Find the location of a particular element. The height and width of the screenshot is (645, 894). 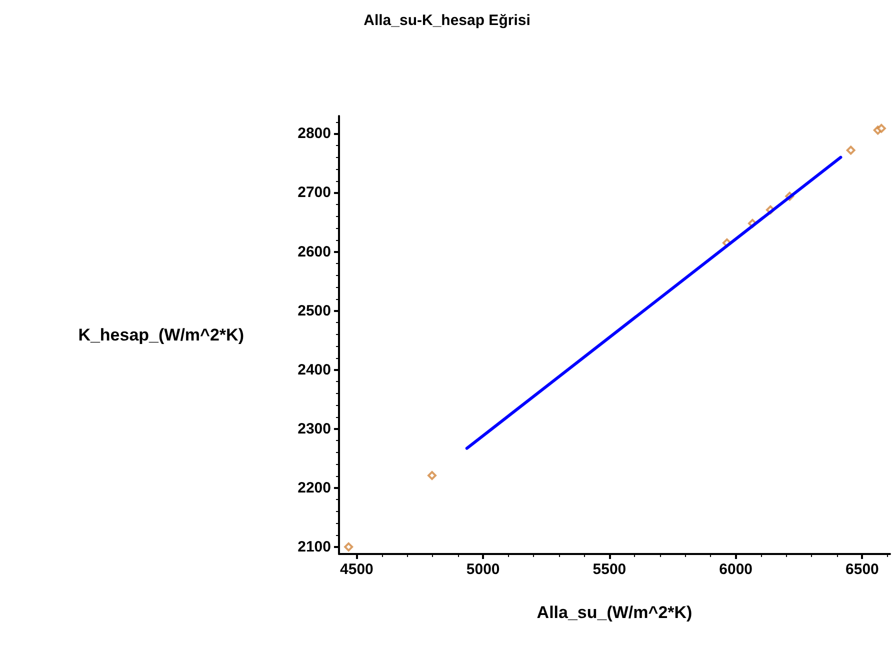

x-axis-title: Alla_su_(W/m^2*K) is located at coordinates (614, 612).